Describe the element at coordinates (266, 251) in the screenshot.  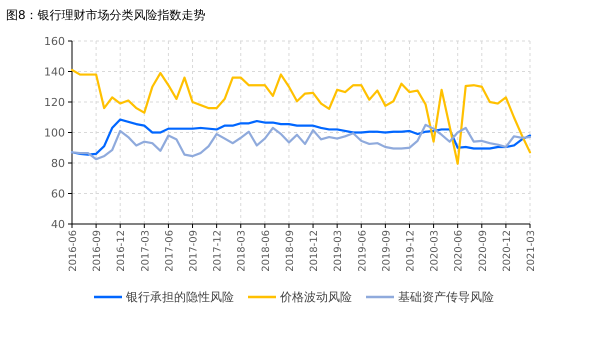
I see `x-tick-label: 2018-06` at that location.